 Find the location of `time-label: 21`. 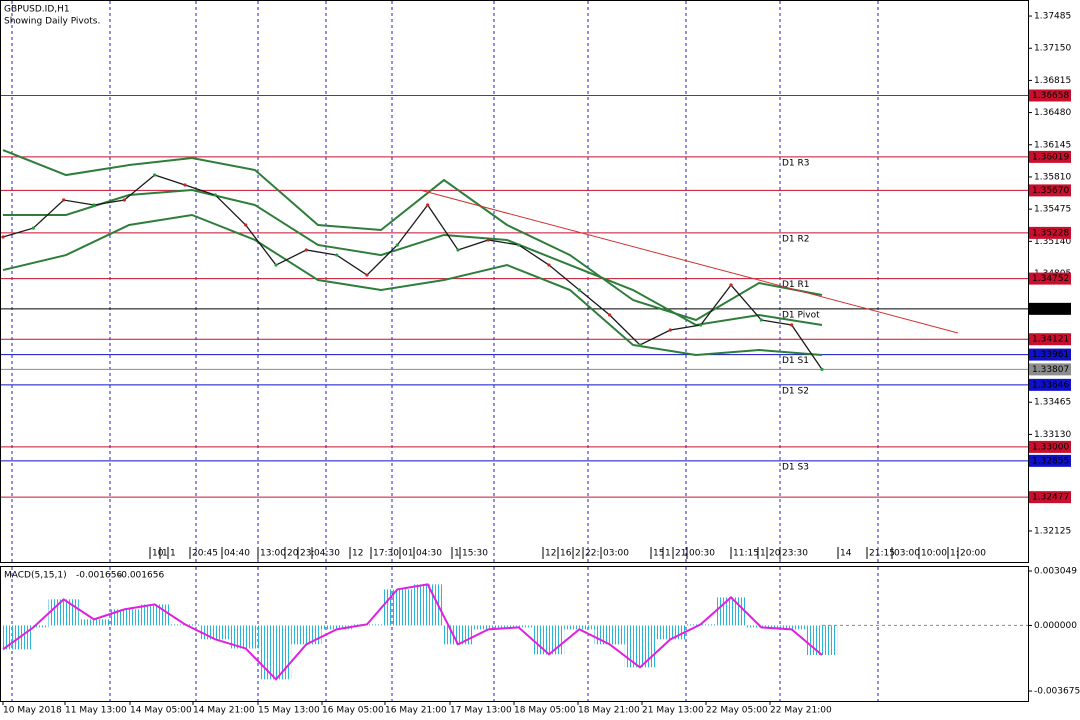

time-label: 21 is located at coordinates (680, 554).